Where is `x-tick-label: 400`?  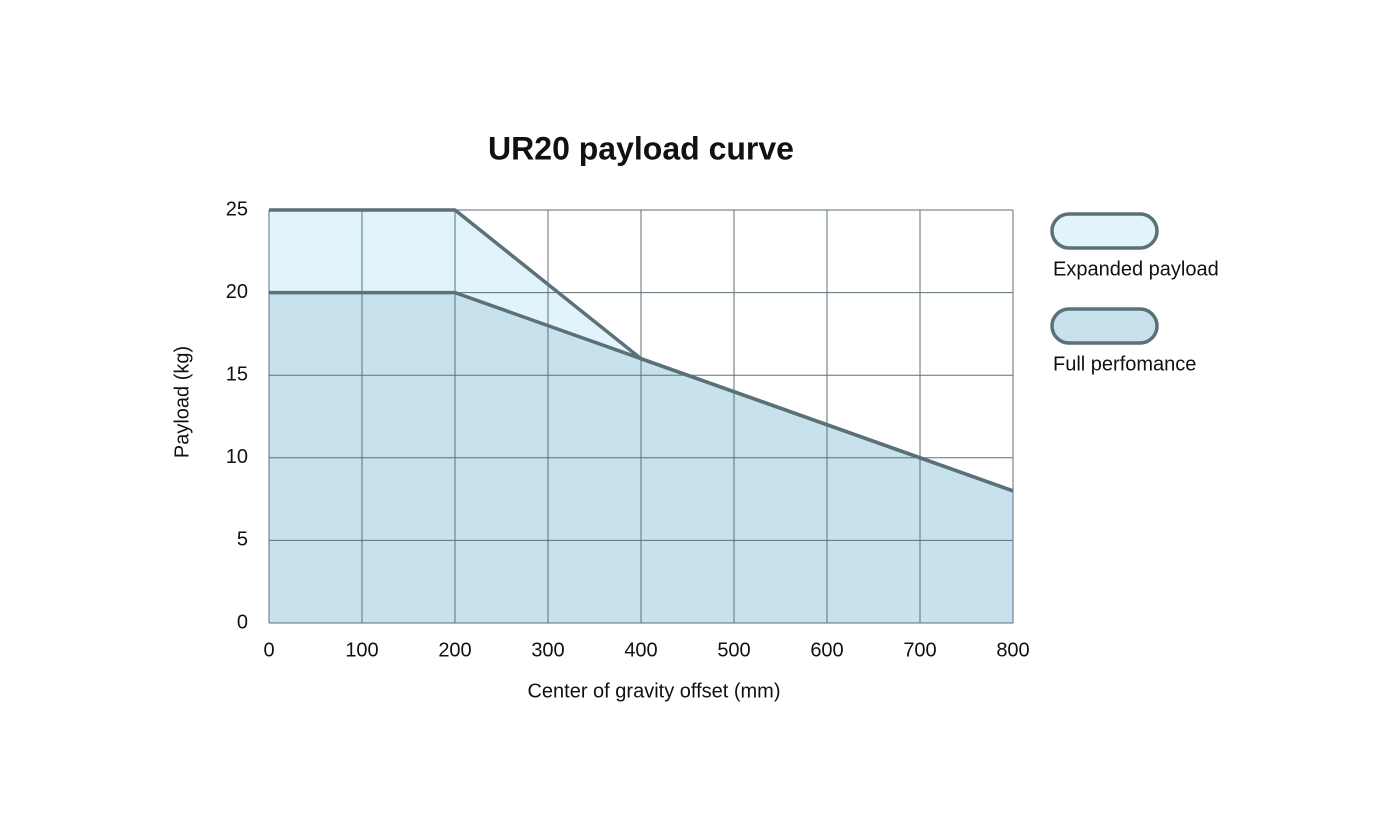
x-tick-label: 400 is located at coordinates (640, 650).